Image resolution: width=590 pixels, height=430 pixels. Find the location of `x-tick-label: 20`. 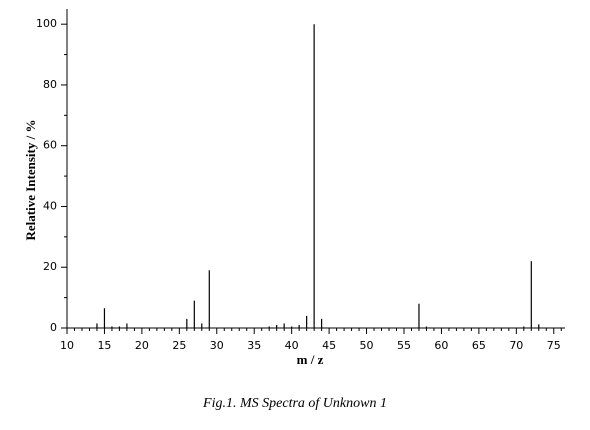

x-tick-label: 20 is located at coordinates (142, 345).